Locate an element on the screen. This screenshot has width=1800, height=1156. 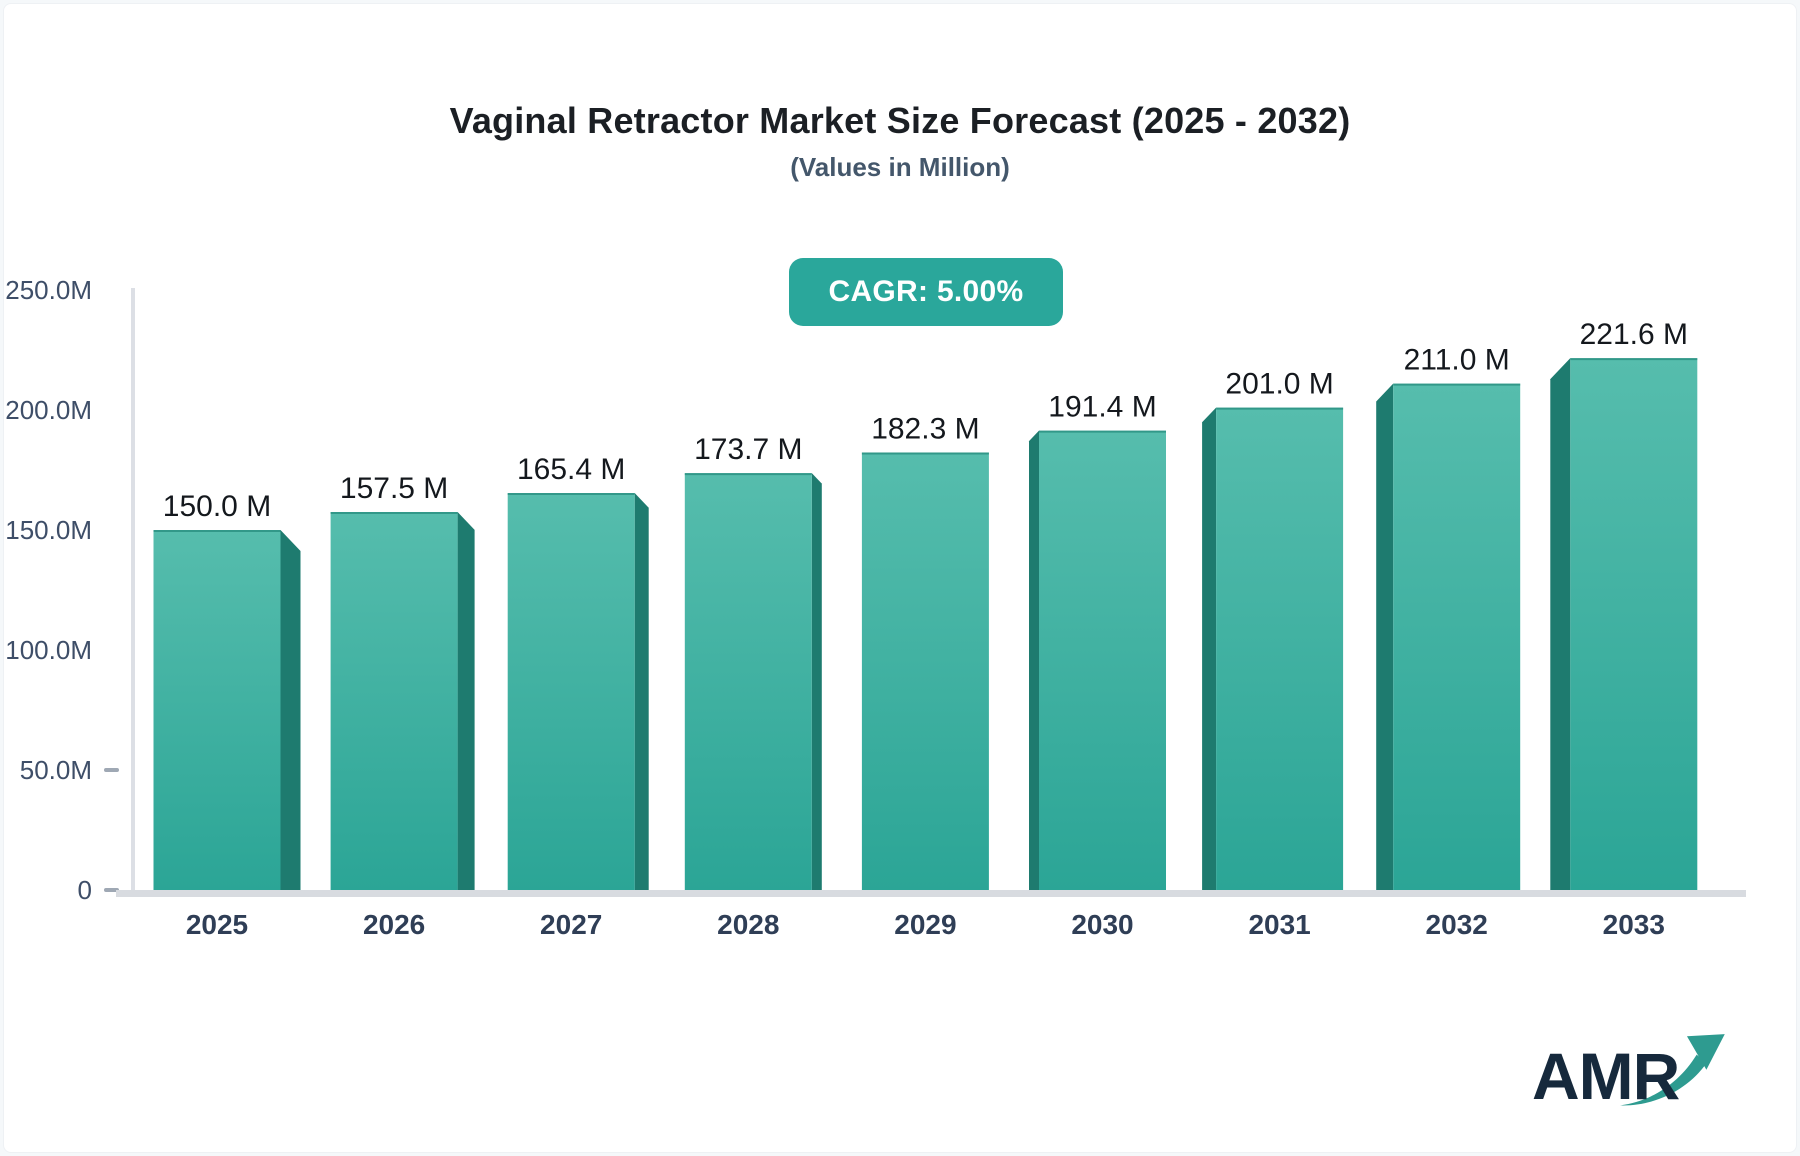
y-tick-label: 100.0M is located at coordinates (48, 650).